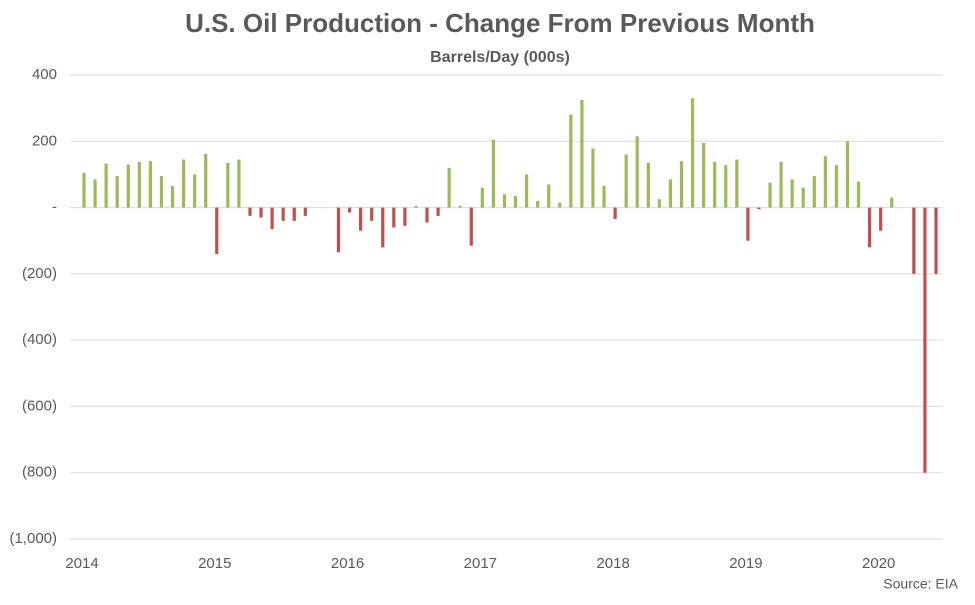 The height and width of the screenshot is (605, 975). Describe the element at coordinates (500, 57) in the screenshot. I see `chart-subtitle: Barrels/Day (000s)` at that location.